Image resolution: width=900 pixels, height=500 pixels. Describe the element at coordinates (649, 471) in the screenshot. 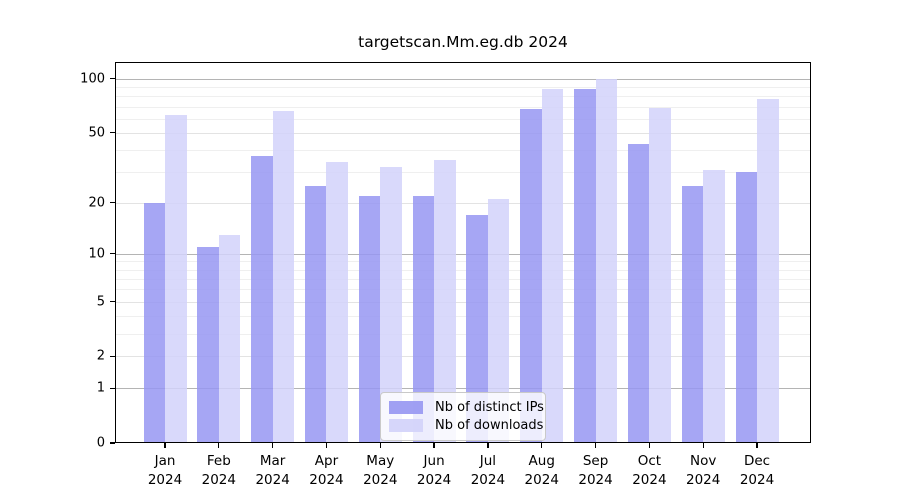

I see `x-tick-label-oct: Oct 2024` at that location.